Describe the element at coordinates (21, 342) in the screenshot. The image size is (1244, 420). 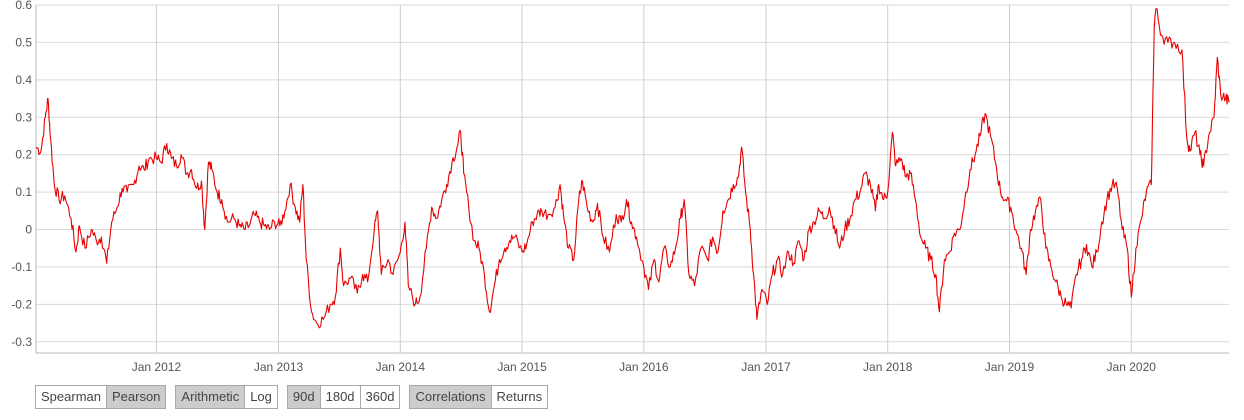
I see `y-tick-label: -0.3` at that location.